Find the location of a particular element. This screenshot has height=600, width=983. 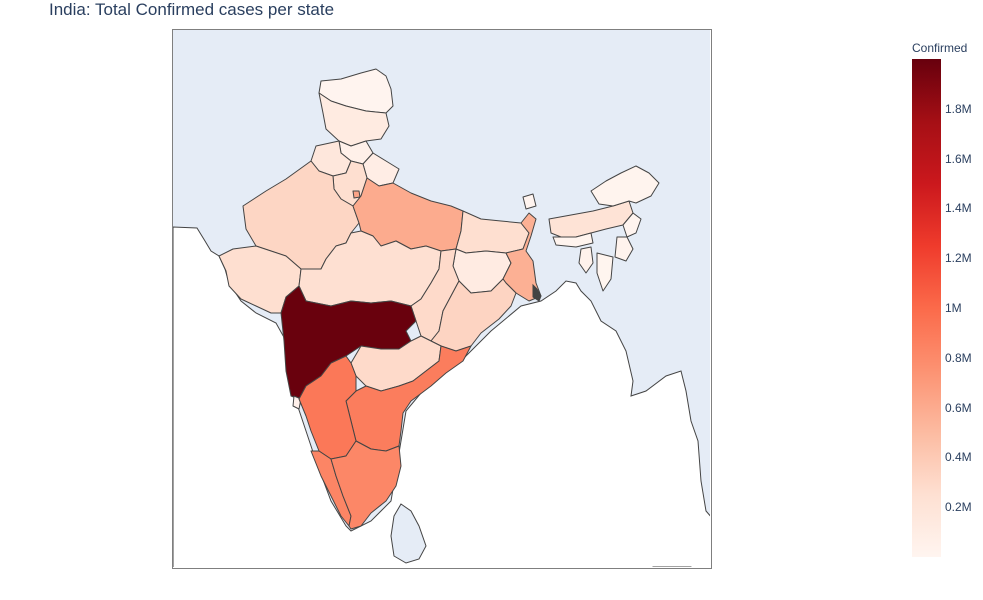

state-nagaland is located at coordinates (632, 225).